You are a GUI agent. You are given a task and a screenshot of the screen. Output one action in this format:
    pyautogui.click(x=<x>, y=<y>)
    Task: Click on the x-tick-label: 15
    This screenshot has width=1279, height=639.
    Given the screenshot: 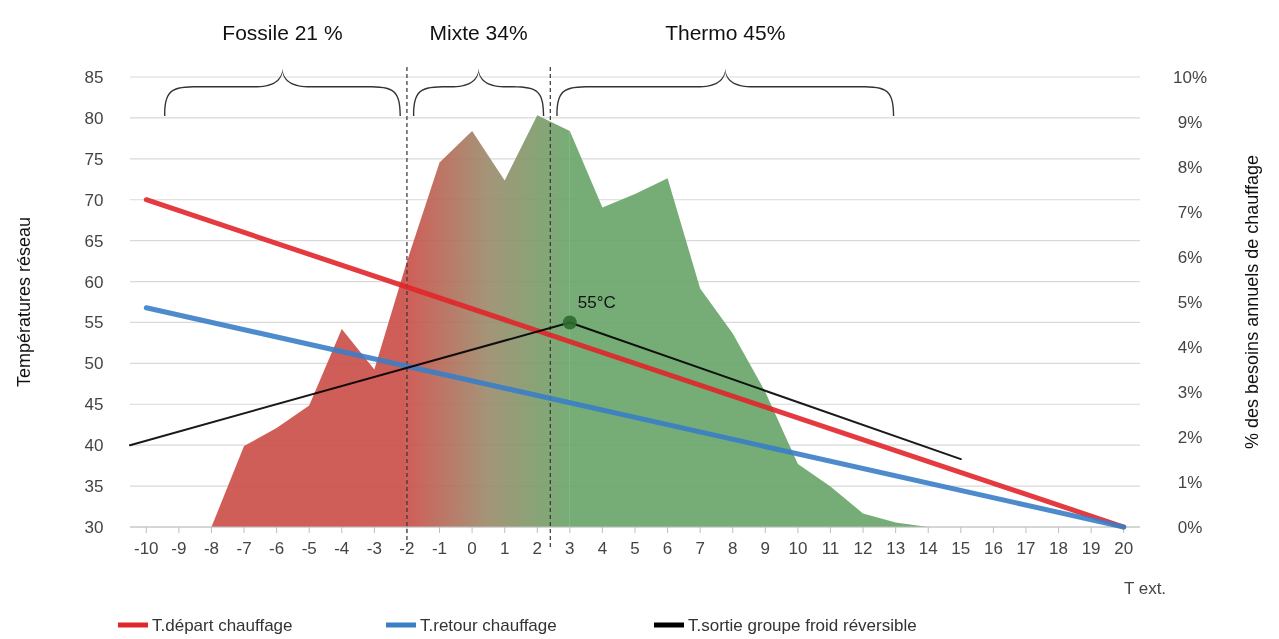 What is the action you would take?
    pyautogui.click(x=961, y=548)
    